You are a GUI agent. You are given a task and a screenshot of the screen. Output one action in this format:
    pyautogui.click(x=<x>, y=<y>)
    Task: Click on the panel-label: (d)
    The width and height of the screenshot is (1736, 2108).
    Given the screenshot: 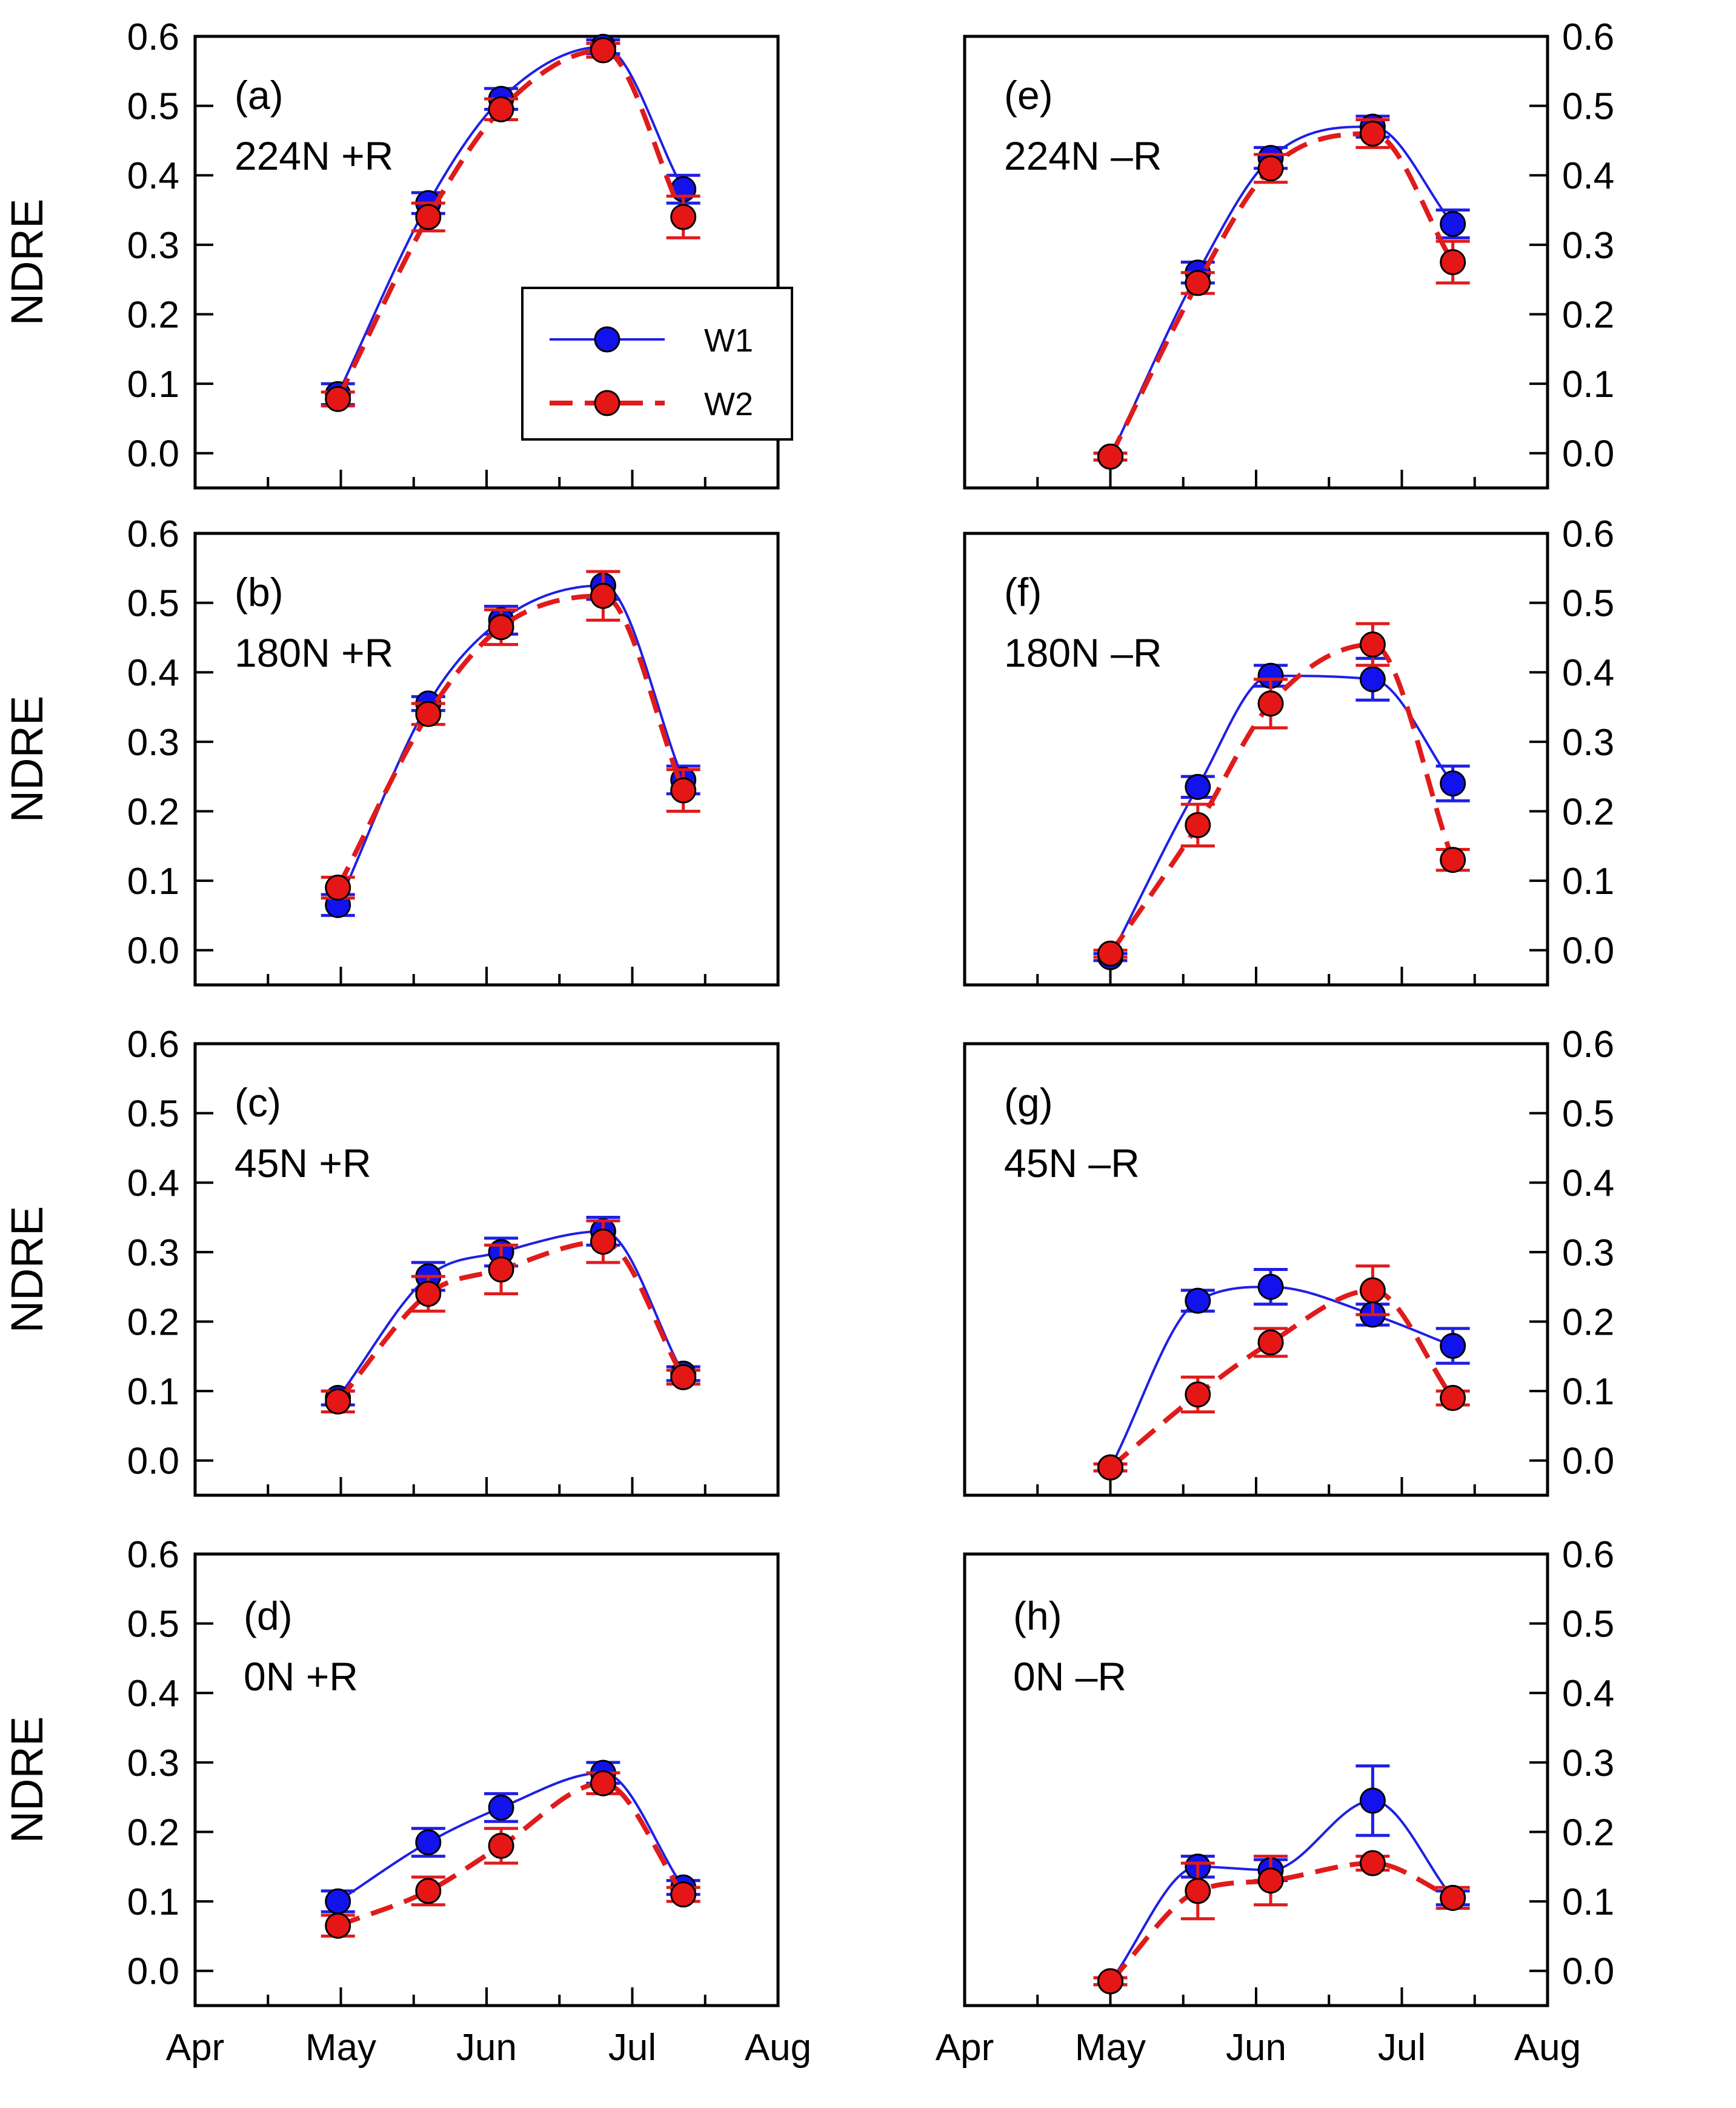 What is the action you would take?
    pyautogui.click(x=268, y=1615)
    